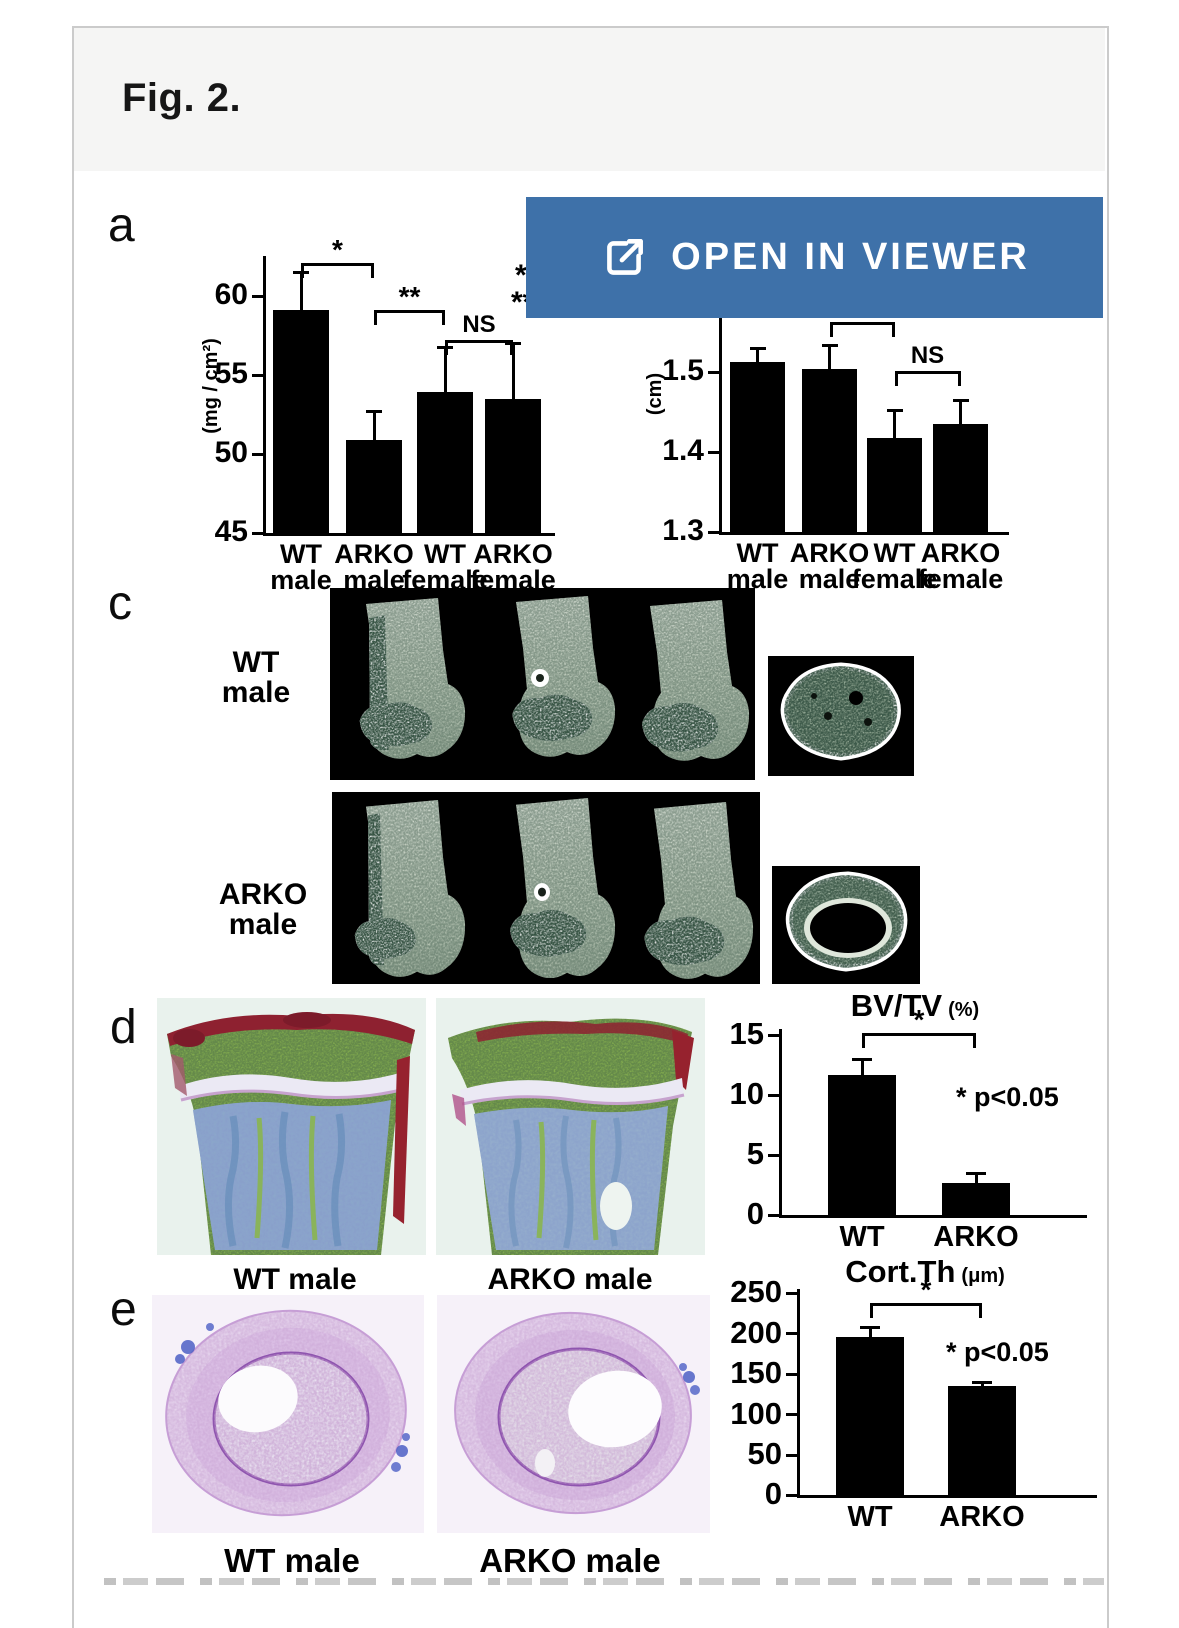 This screenshot has height=1628, width=1179. I want to click on open-in-viewer-button: OPEN IN VIEWER, so click(814, 257).